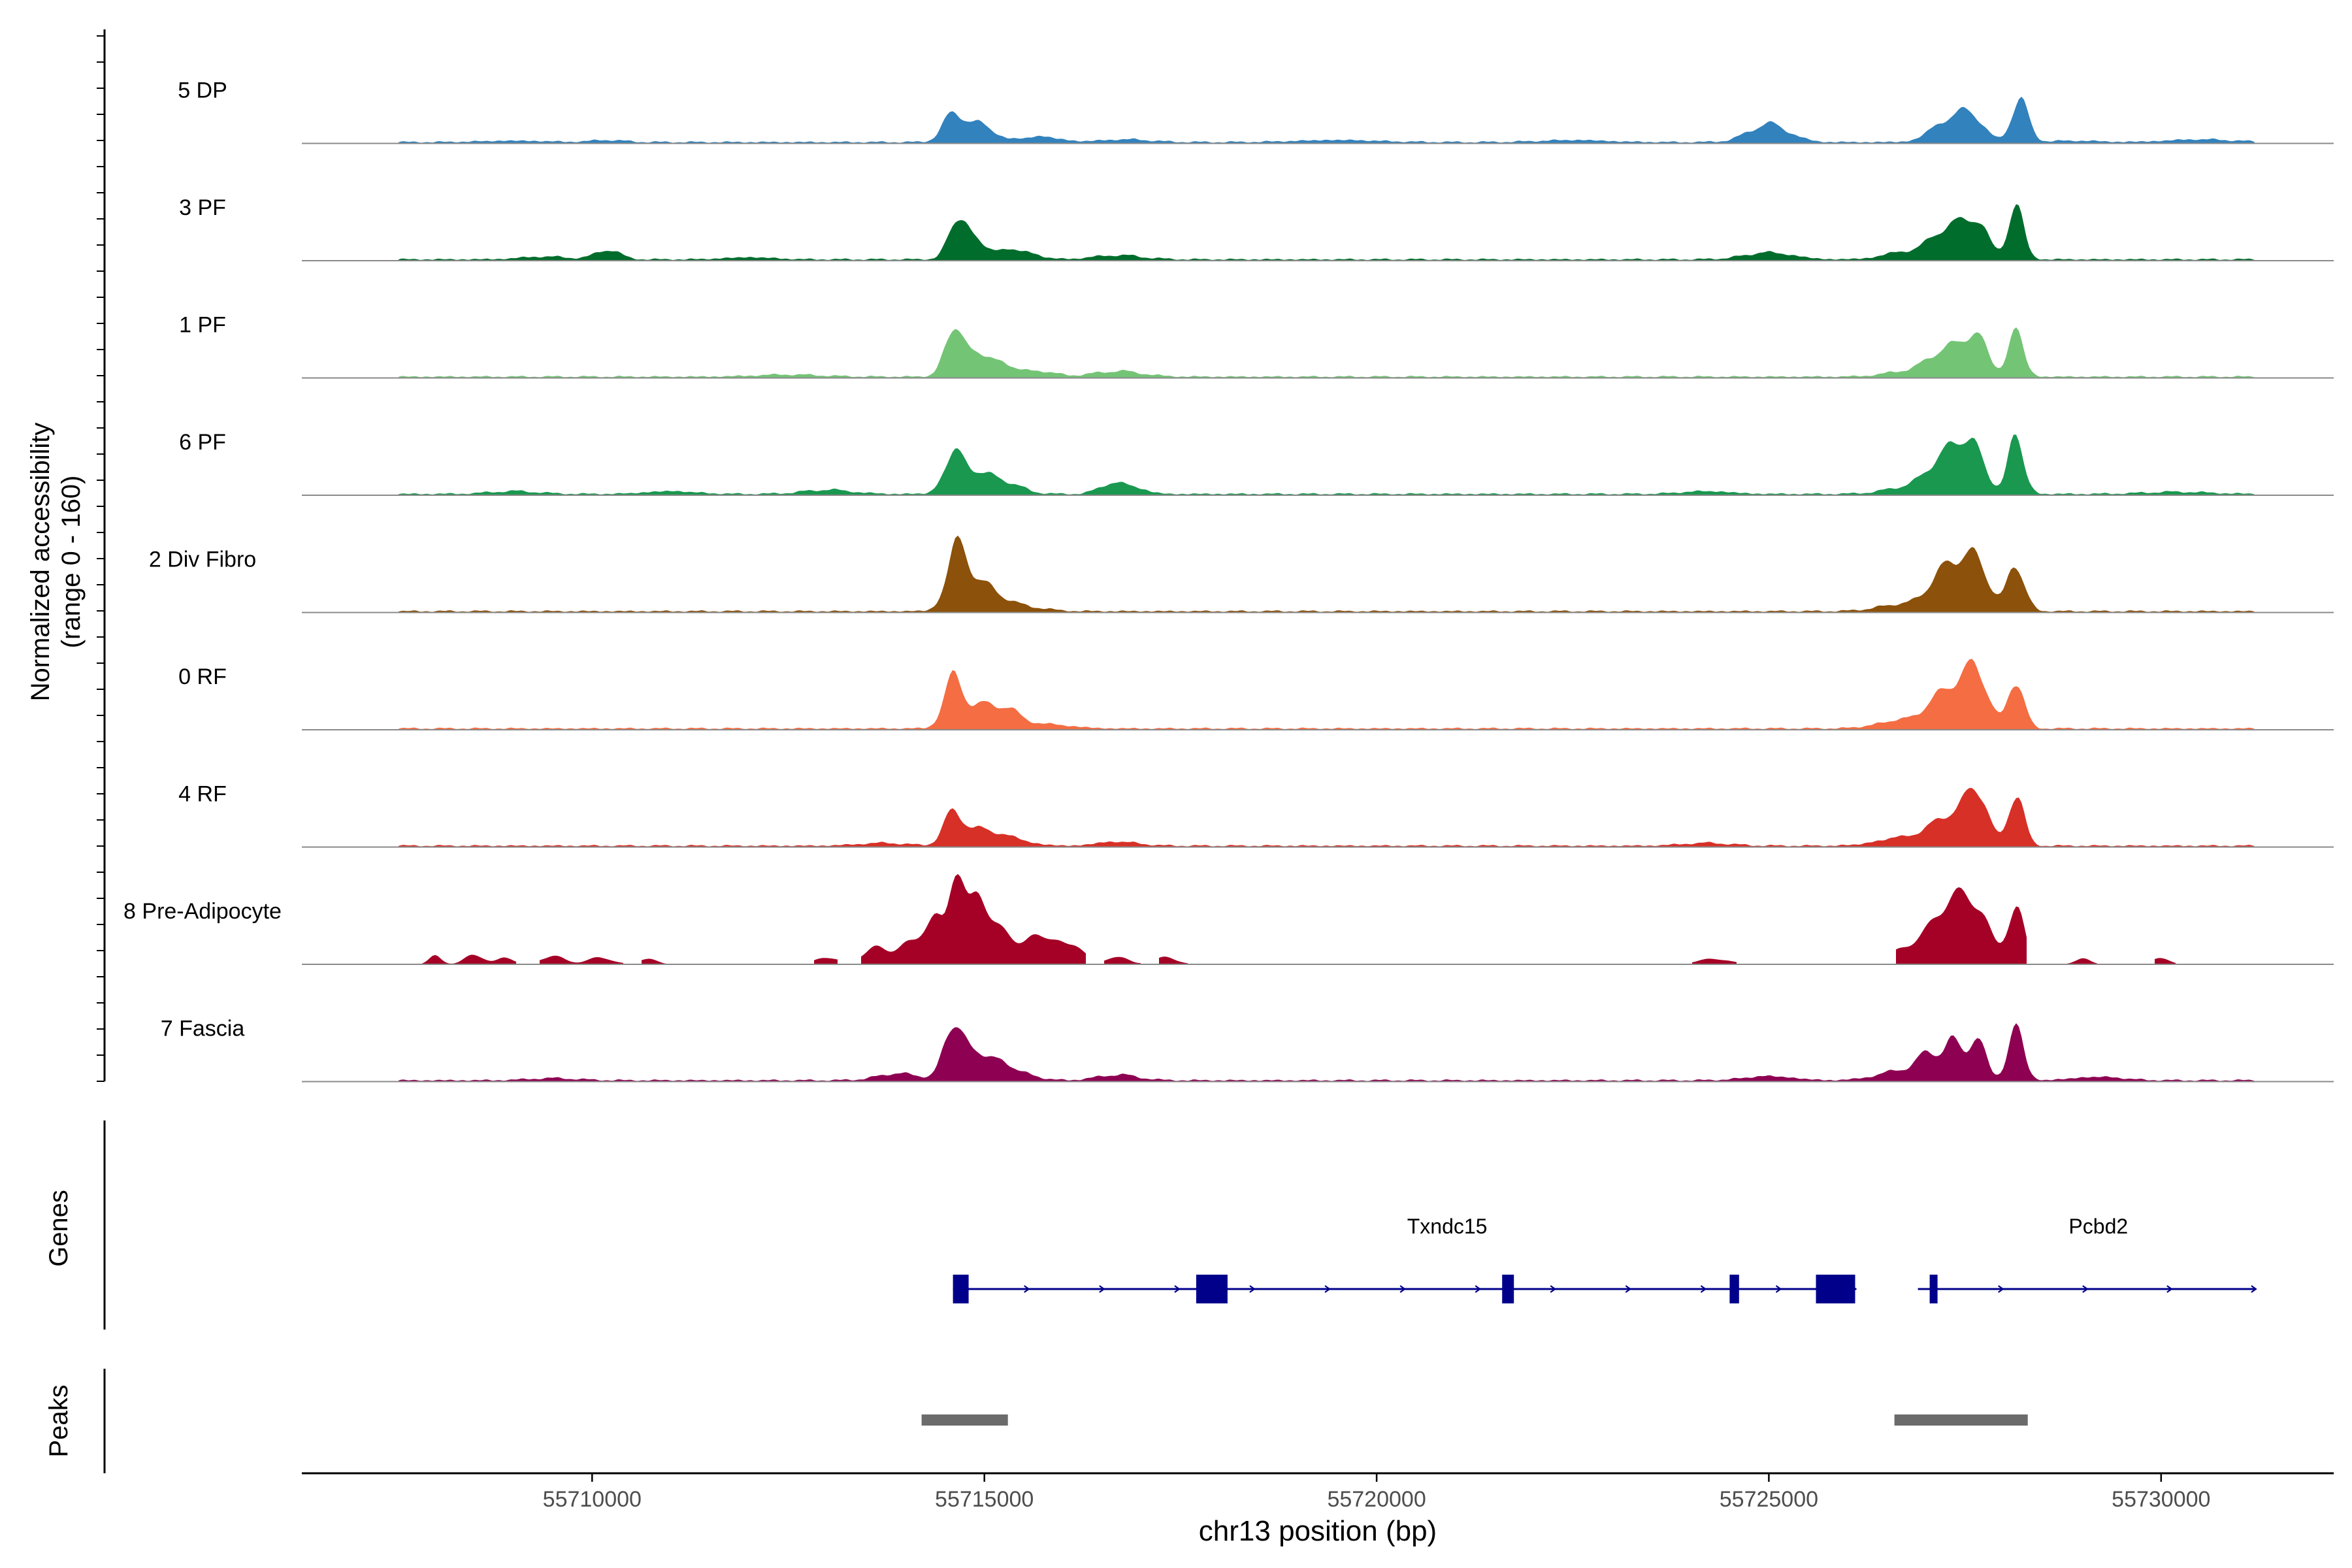 This screenshot has height=1568, width=2352. I want to click on x-axis-label: chr13 position (bp), so click(1318, 1531).